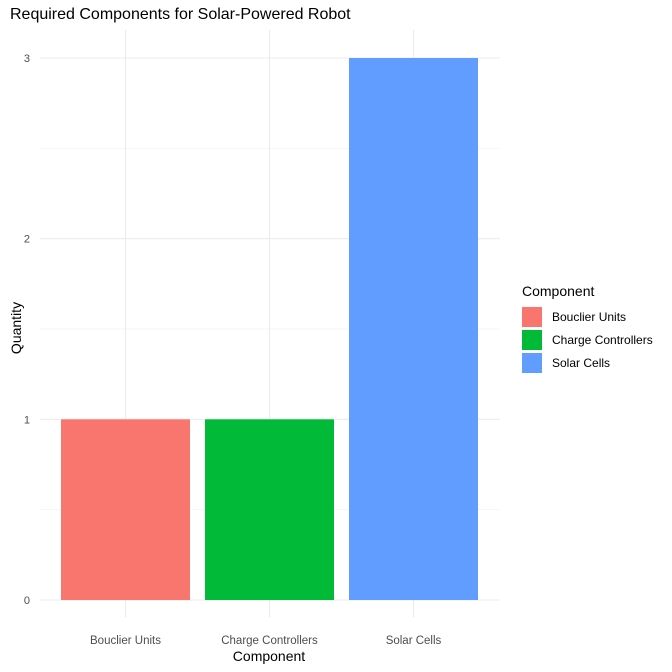 This screenshot has width=672, height=672. Describe the element at coordinates (602, 339) in the screenshot. I see `legend-label: Charge Controllers` at that location.